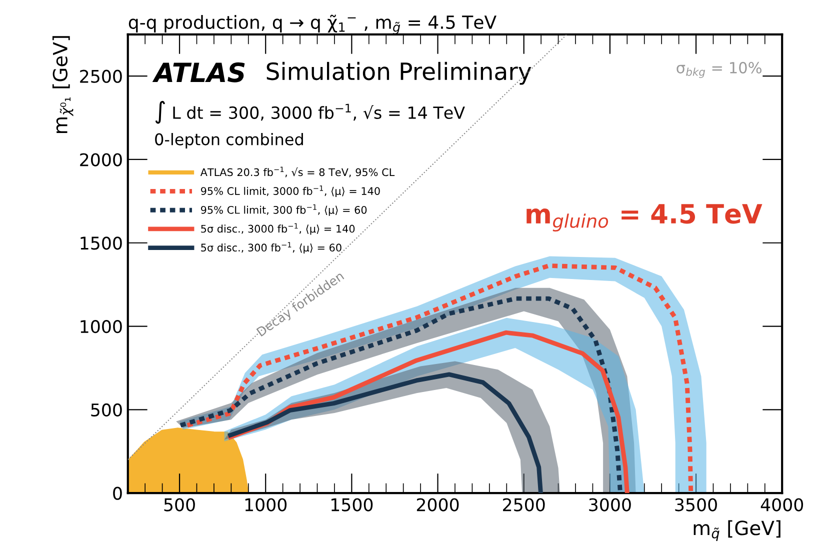 Image resolution: width=825 pixels, height=546 pixels. Describe the element at coordinates (399, 73) in the screenshot. I see `annotation: Simulation Preliminary` at that location.